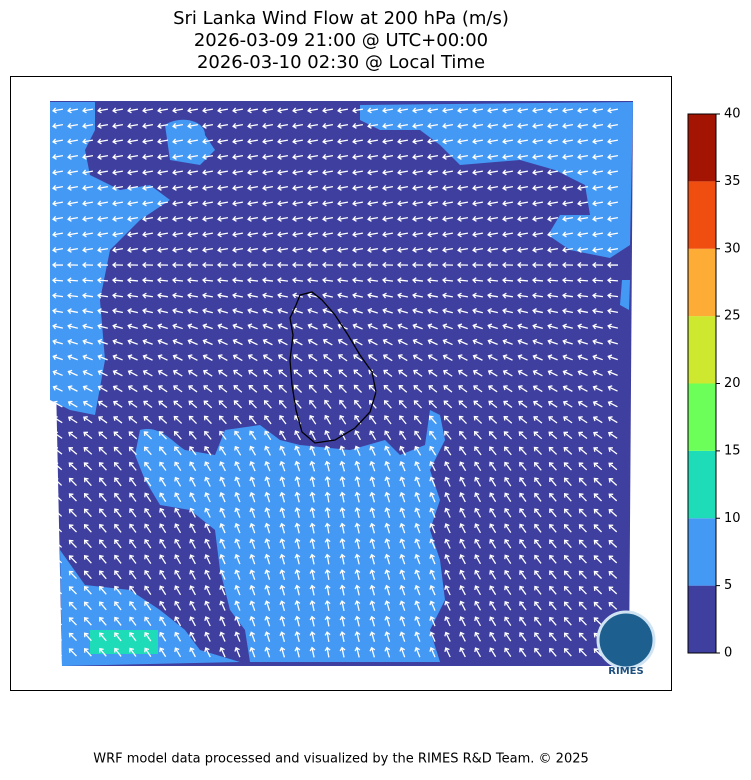 The height and width of the screenshot is (780, 751). What do you see at coordinates (702, 282) in the screenshot?
I see `colorbar-band` at bounding box center [702, 282].